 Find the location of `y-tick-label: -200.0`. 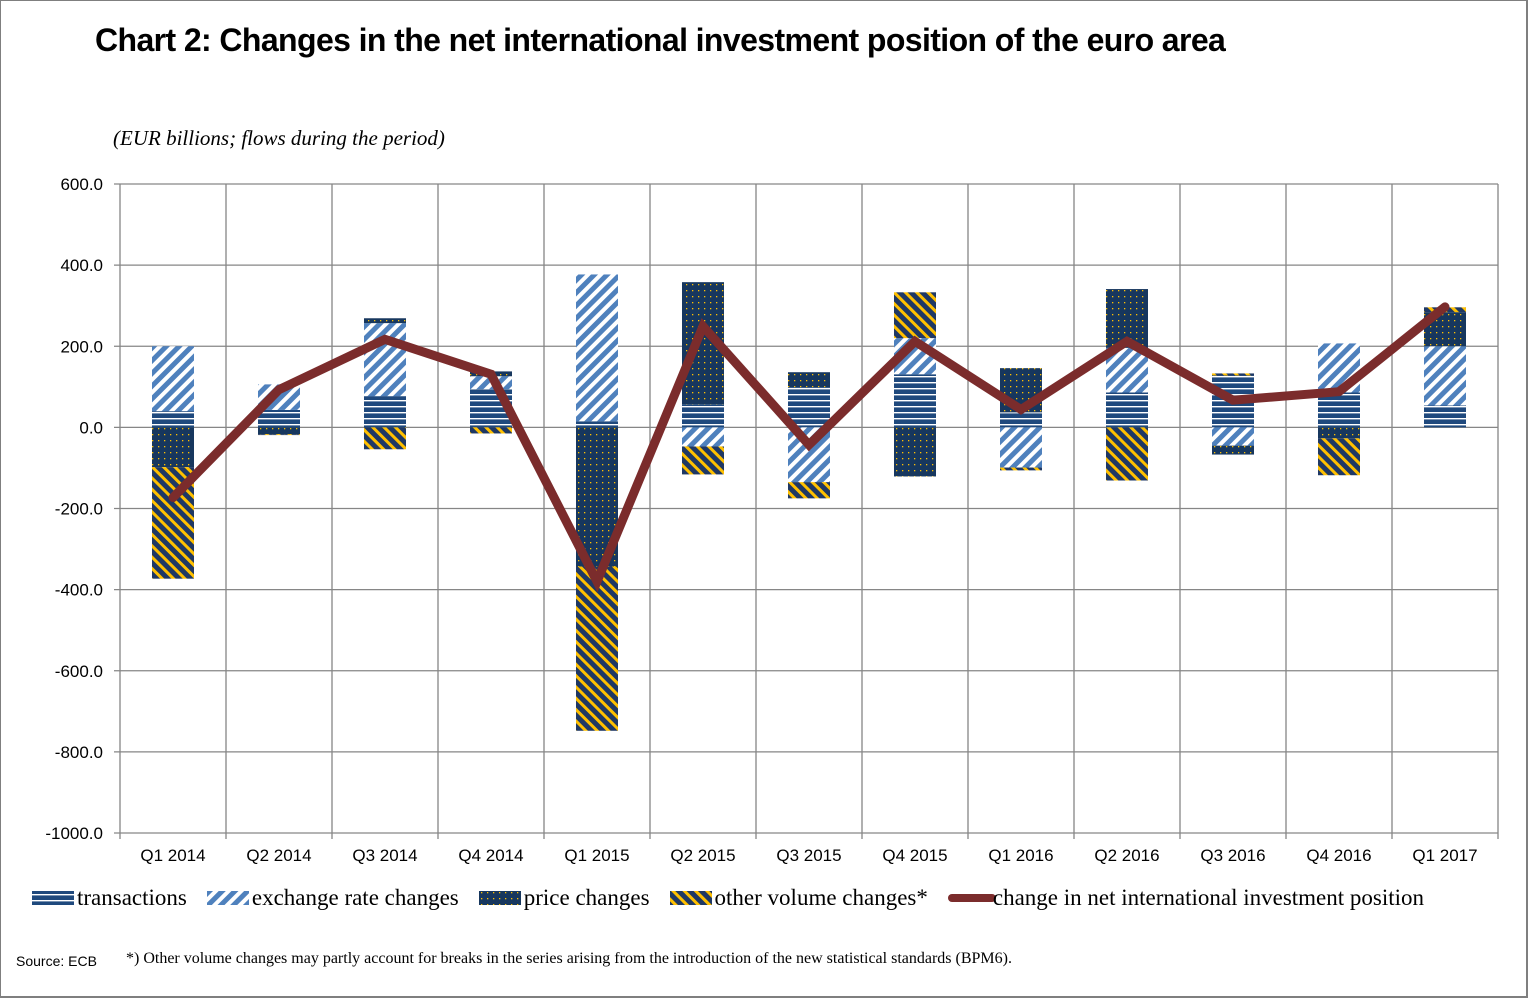

y-tick-label: -200.0 is located at coordinates (79, 509).